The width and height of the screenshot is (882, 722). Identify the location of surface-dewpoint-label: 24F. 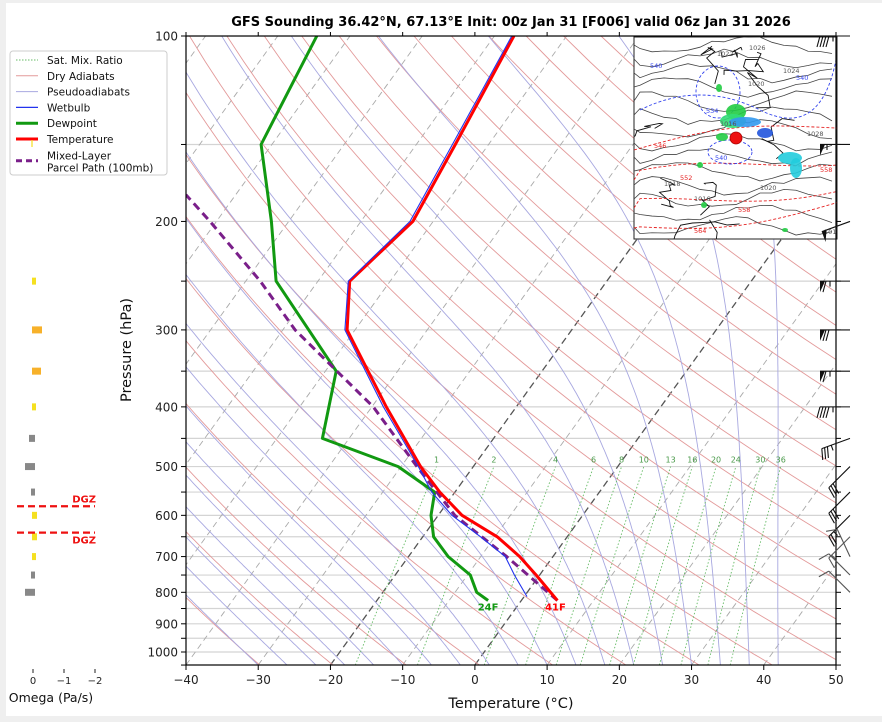
(488, 608).